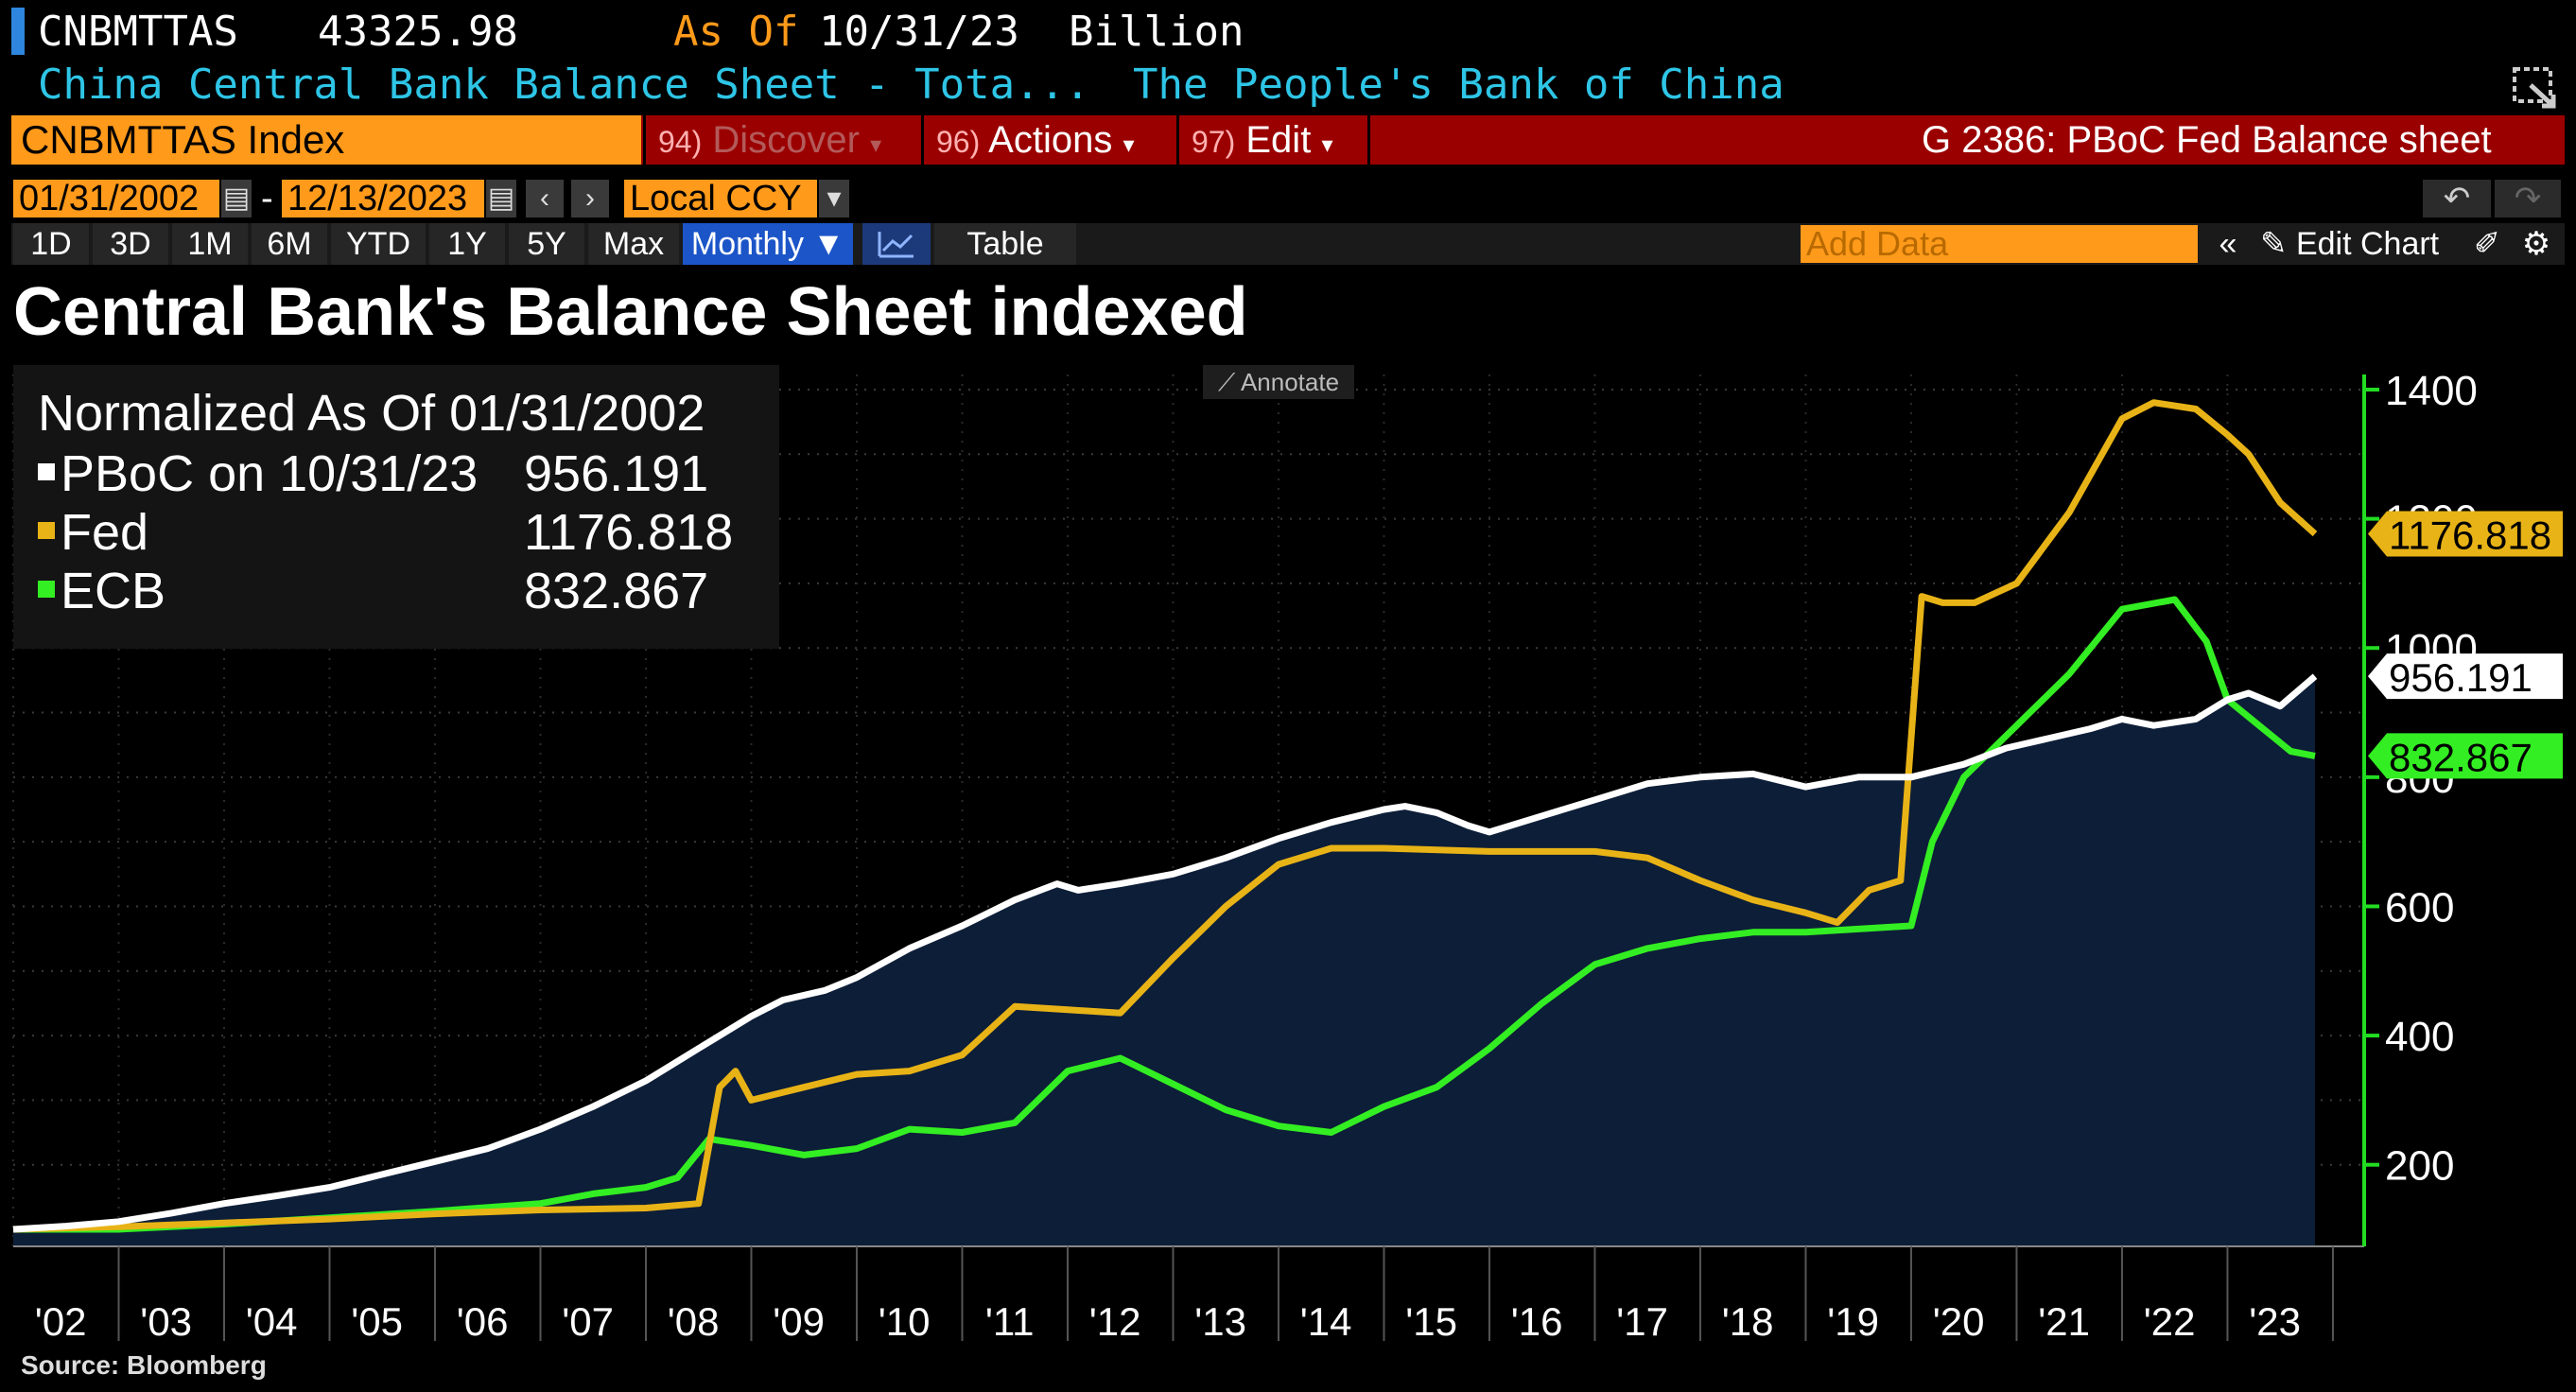 The width and height of the screenshot is (2576, 1392). Describe the element at coordinates (919, 32) in the screenshot. I see `asof-date: 10/31/23` at that location.